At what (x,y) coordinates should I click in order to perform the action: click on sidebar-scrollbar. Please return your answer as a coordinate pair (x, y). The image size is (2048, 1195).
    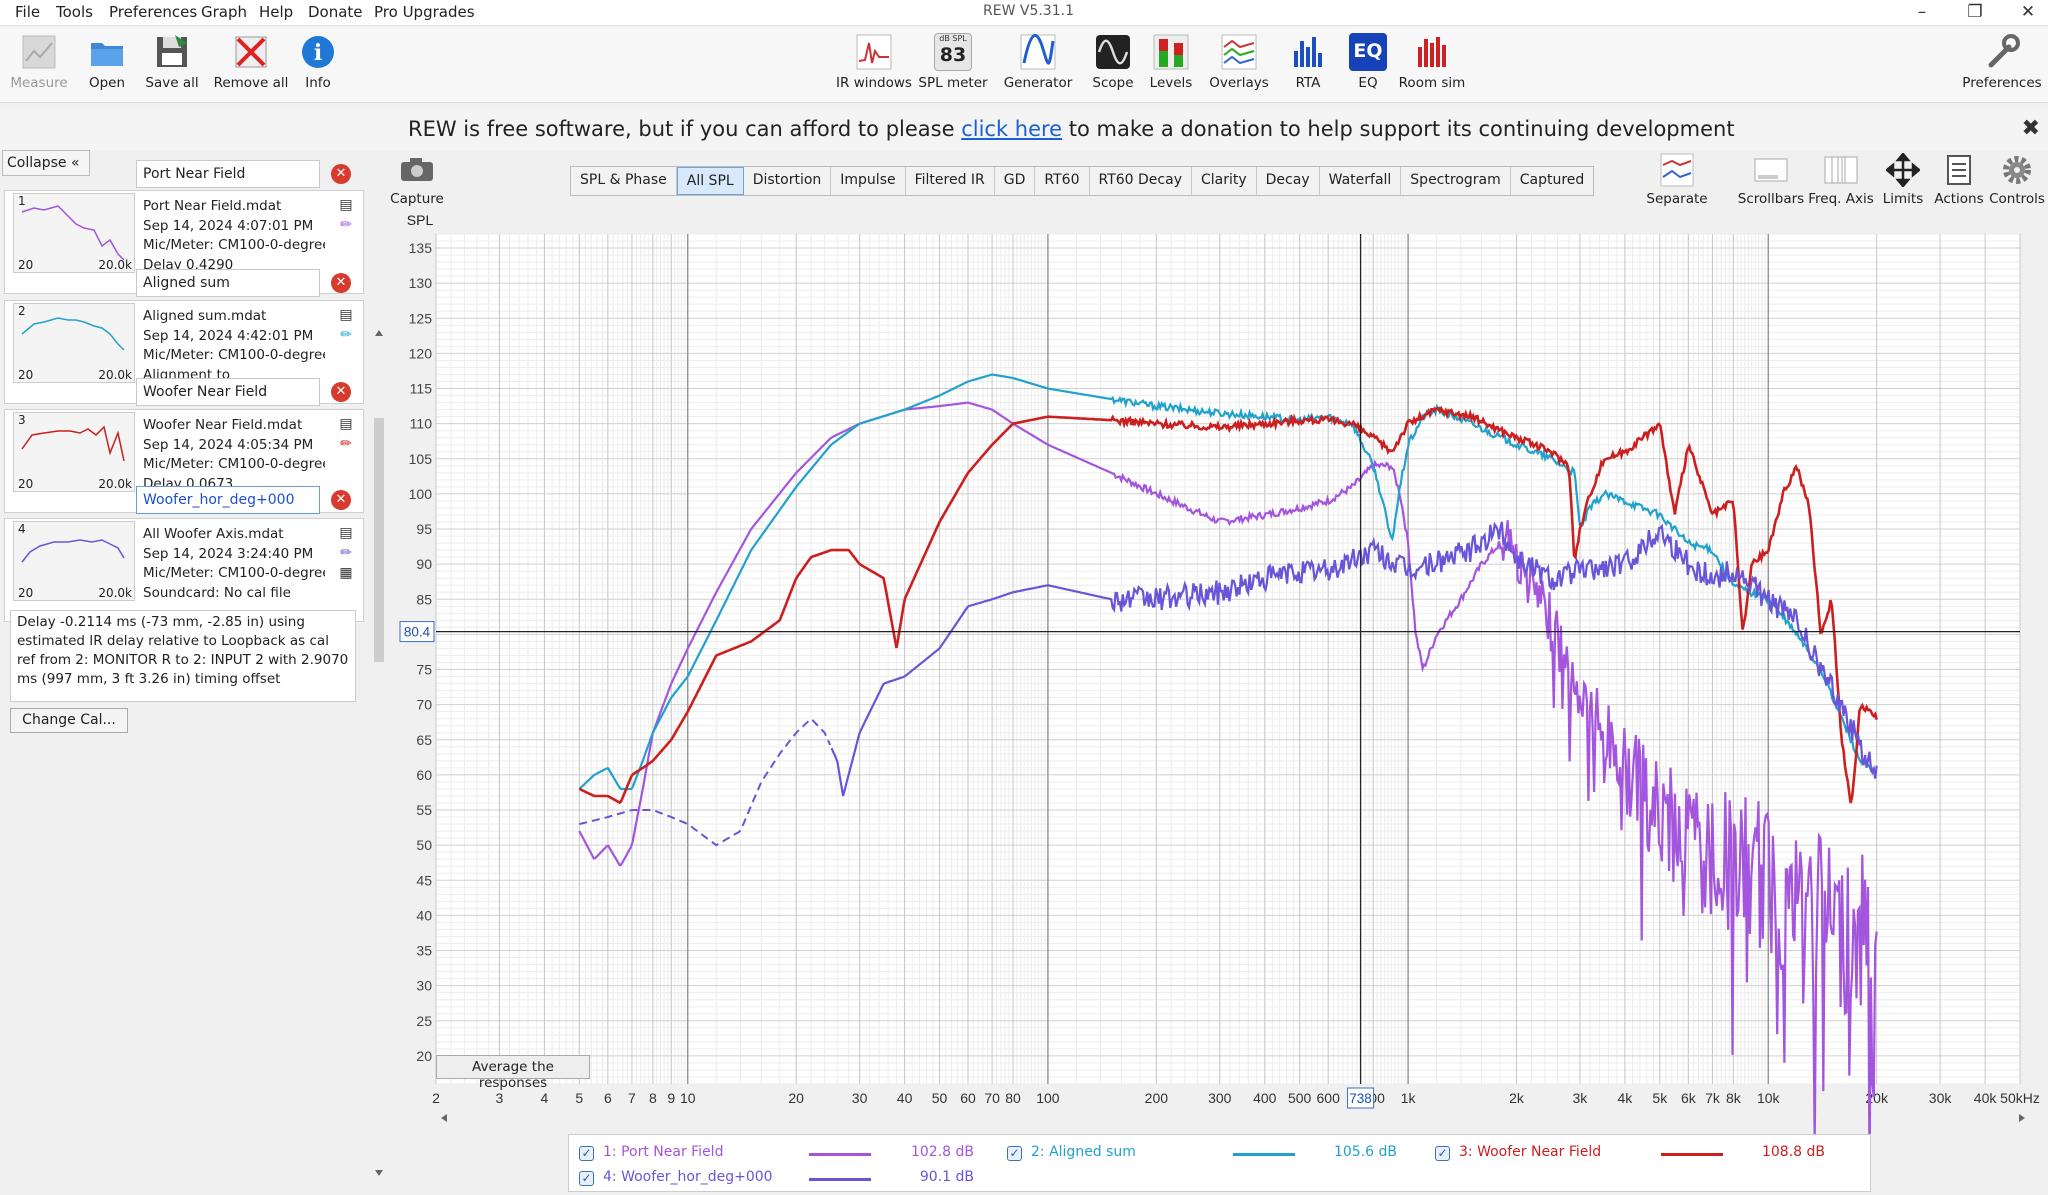
    Looking at the image, I should click on (379, 753).